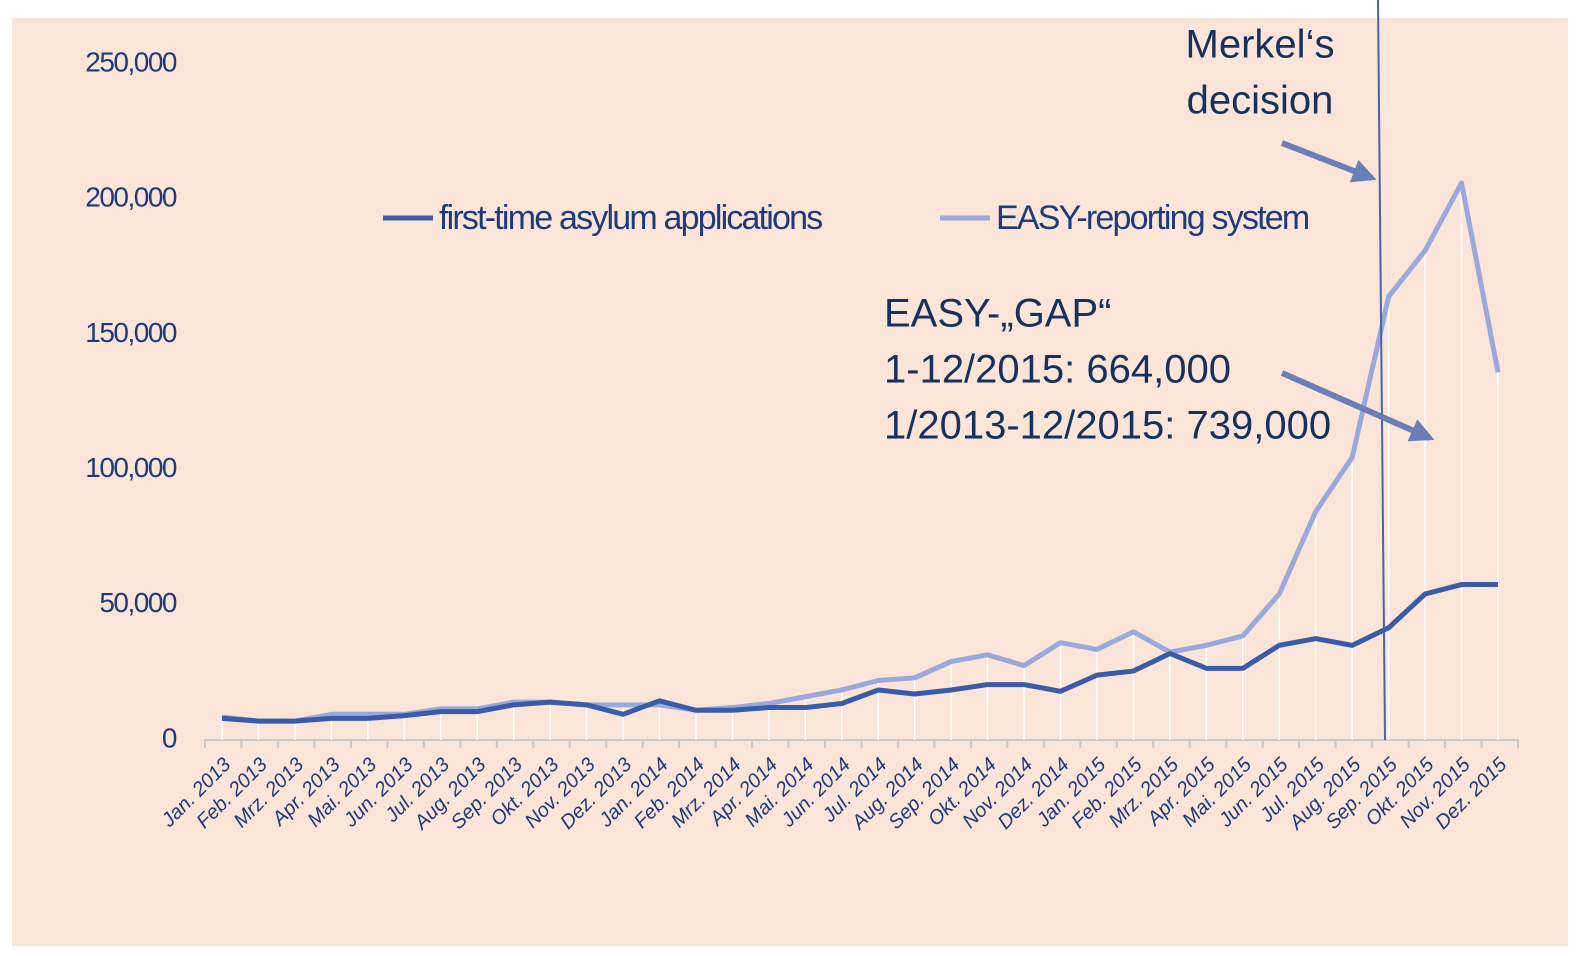 The image size is (1583, 956). I want to click on y-tick-label: 150,000, so click(131, 332).